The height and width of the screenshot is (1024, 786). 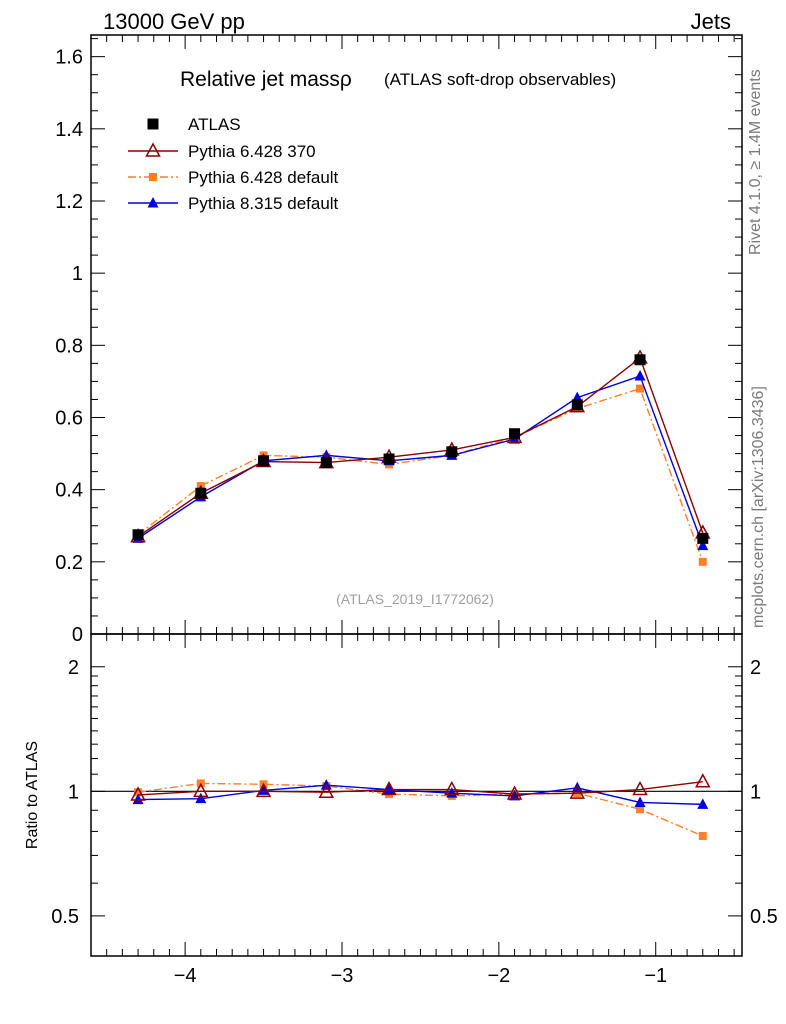 I want to click on legend-marker-p6_def, so click(x=153, y=177).